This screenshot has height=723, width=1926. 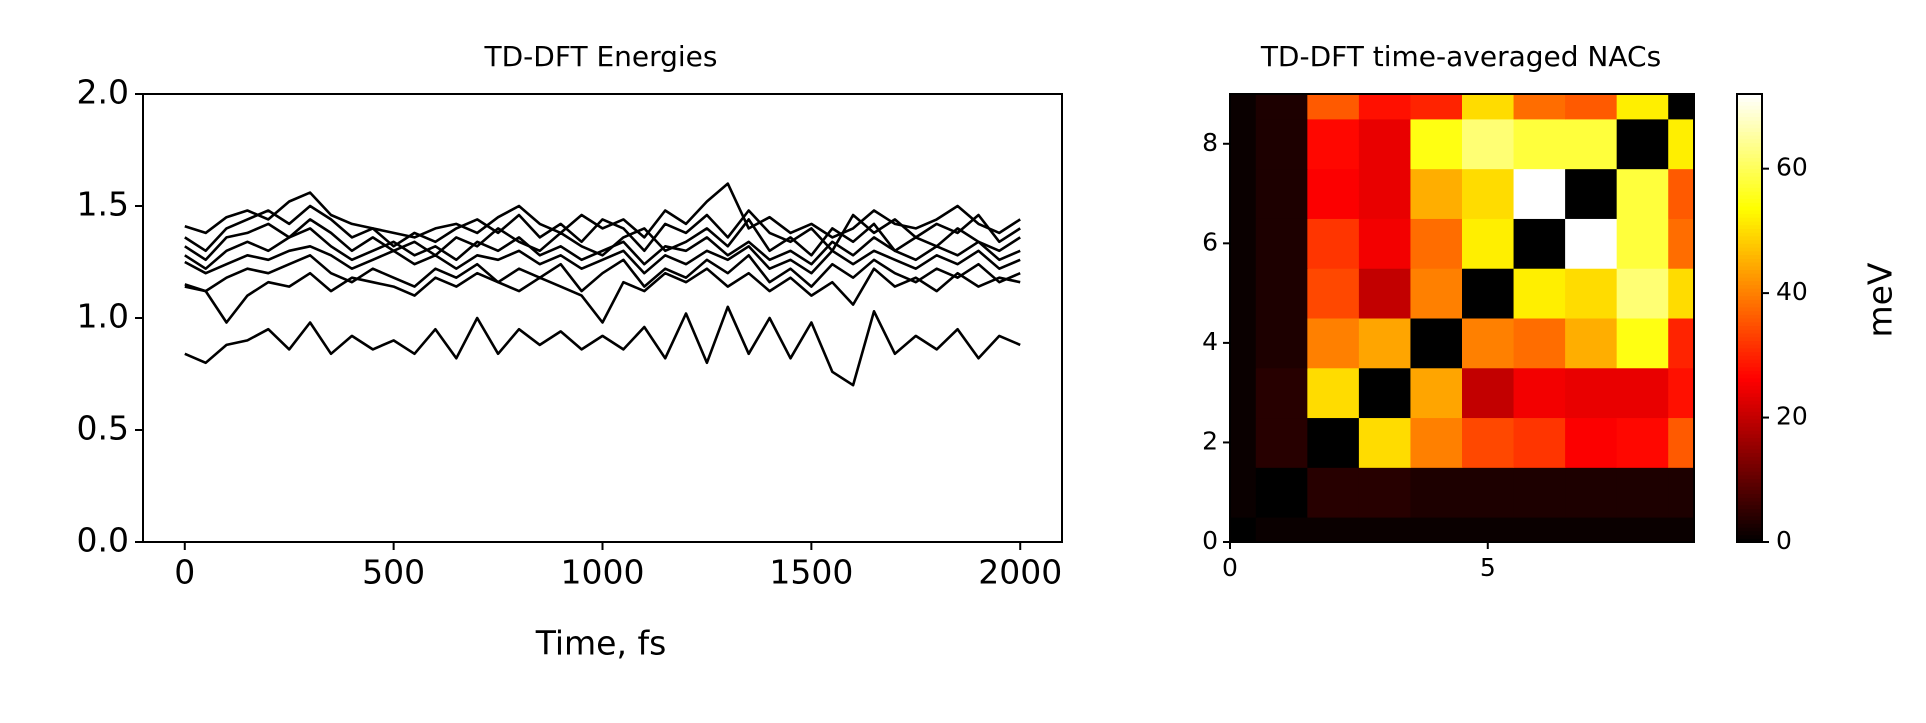 I want to click on chart-title: TD-DFT Energies, so click(x=601, y=56).